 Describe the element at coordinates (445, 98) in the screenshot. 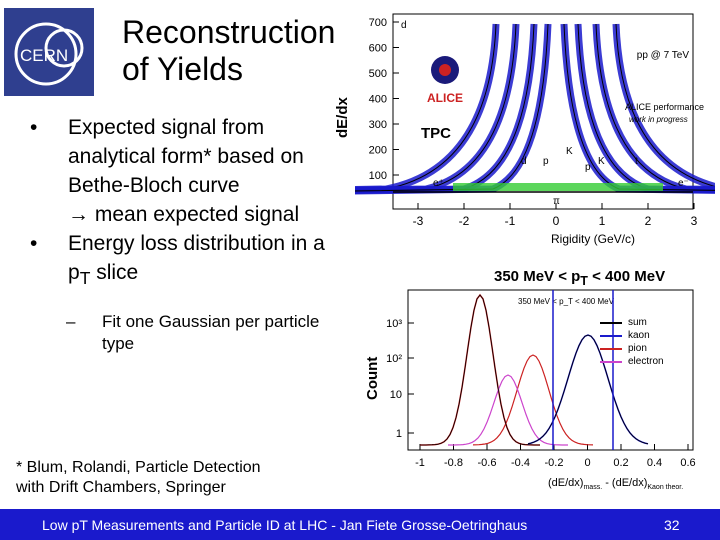

I see `alice-logo-text: ALICE` at that location.